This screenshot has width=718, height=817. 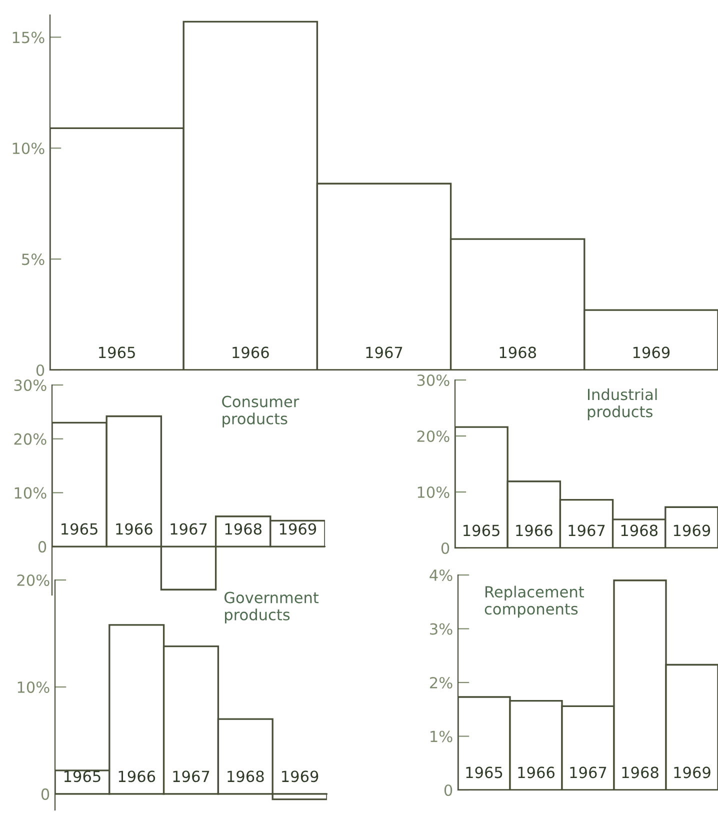 What do you see at coordinates (441, 682) in the screenshot?
I see `y-tick-label: 2%` at bounding box center [441, 682].